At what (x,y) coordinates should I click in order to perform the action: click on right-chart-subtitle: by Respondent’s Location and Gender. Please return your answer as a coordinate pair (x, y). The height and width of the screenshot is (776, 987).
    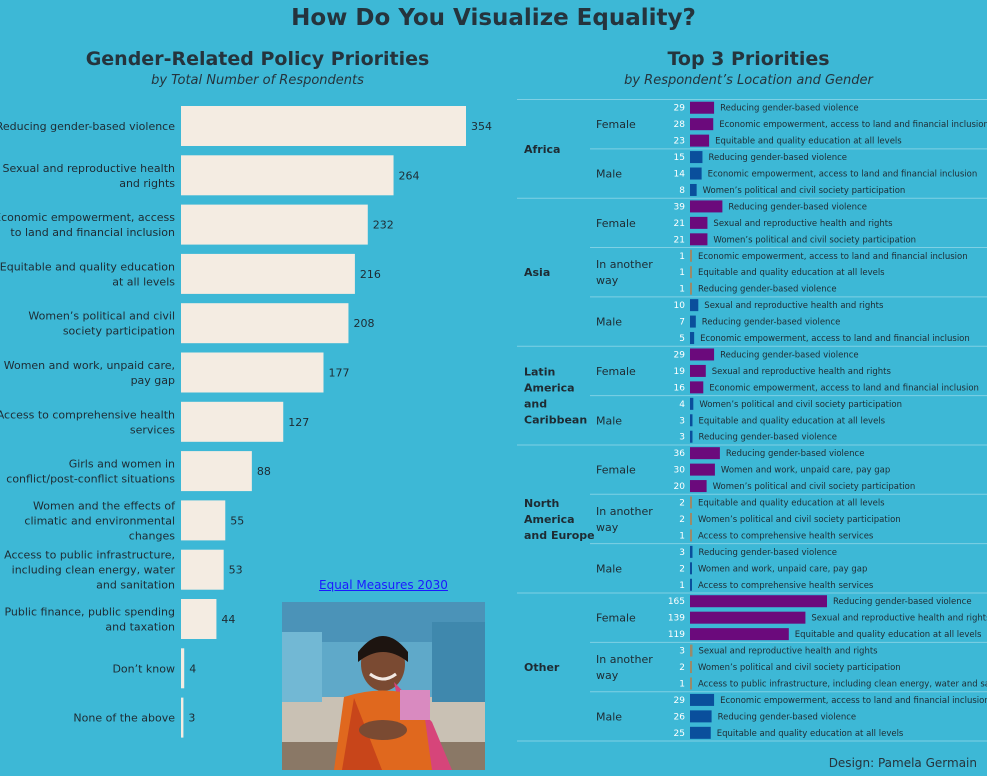
    Looking at the image, I should click on (748, 80).